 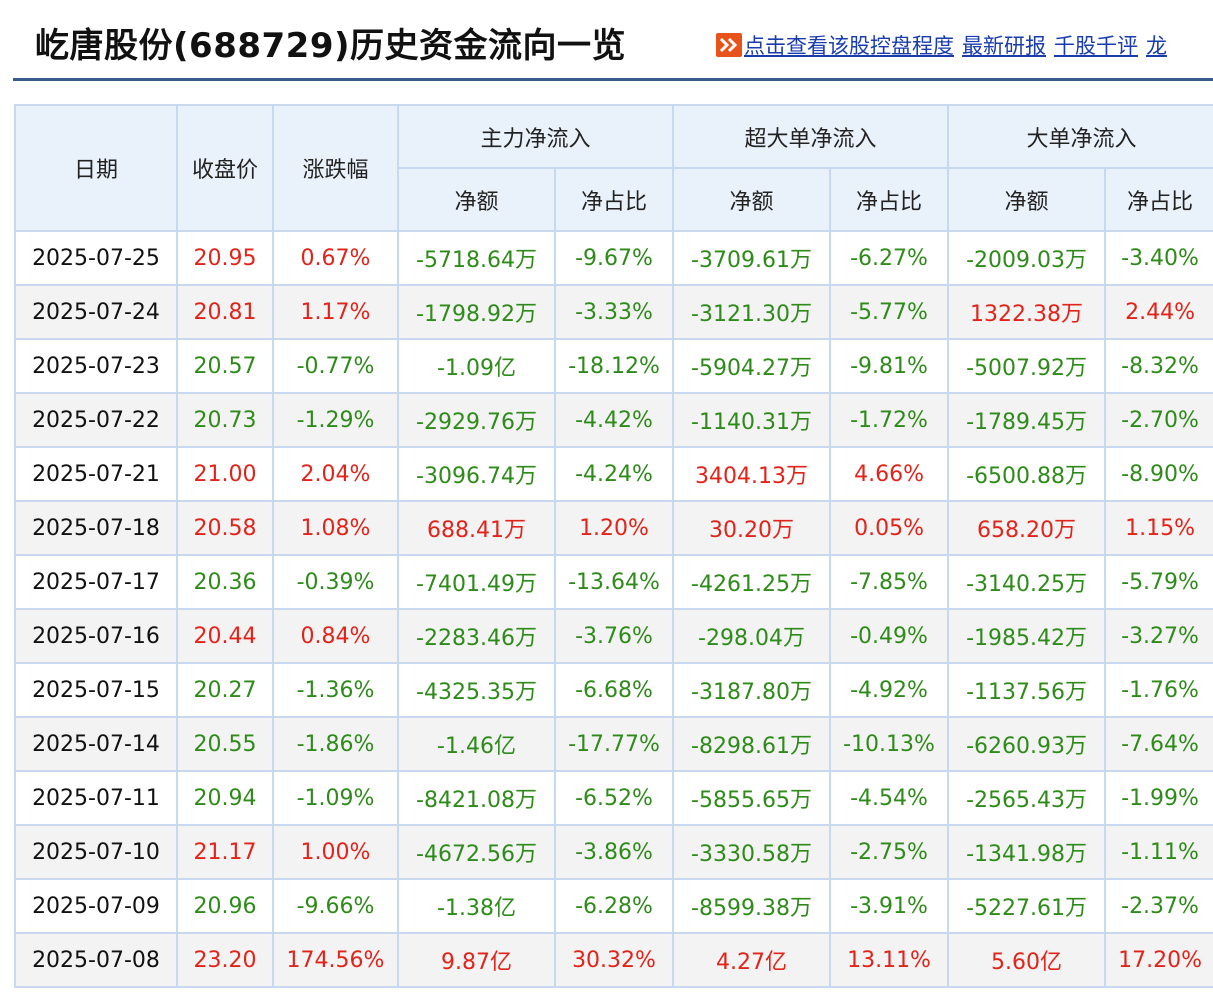 What do you see at coordinates (1027, 258) in the screenshot?
I see `cell-large-amount: -2009.03万` at bounding box center [1027, 258].